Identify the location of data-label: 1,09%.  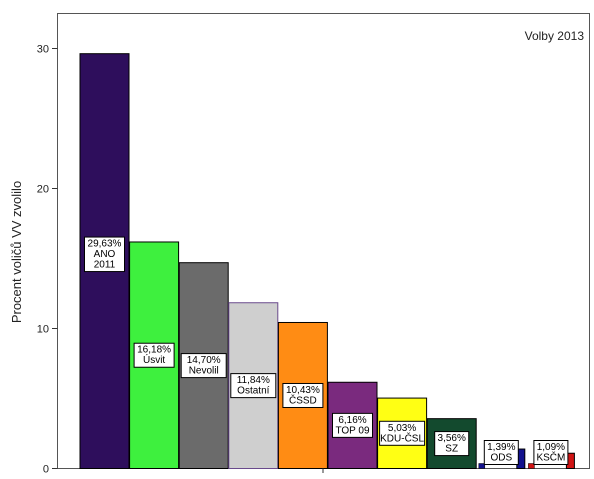
(551, 447).